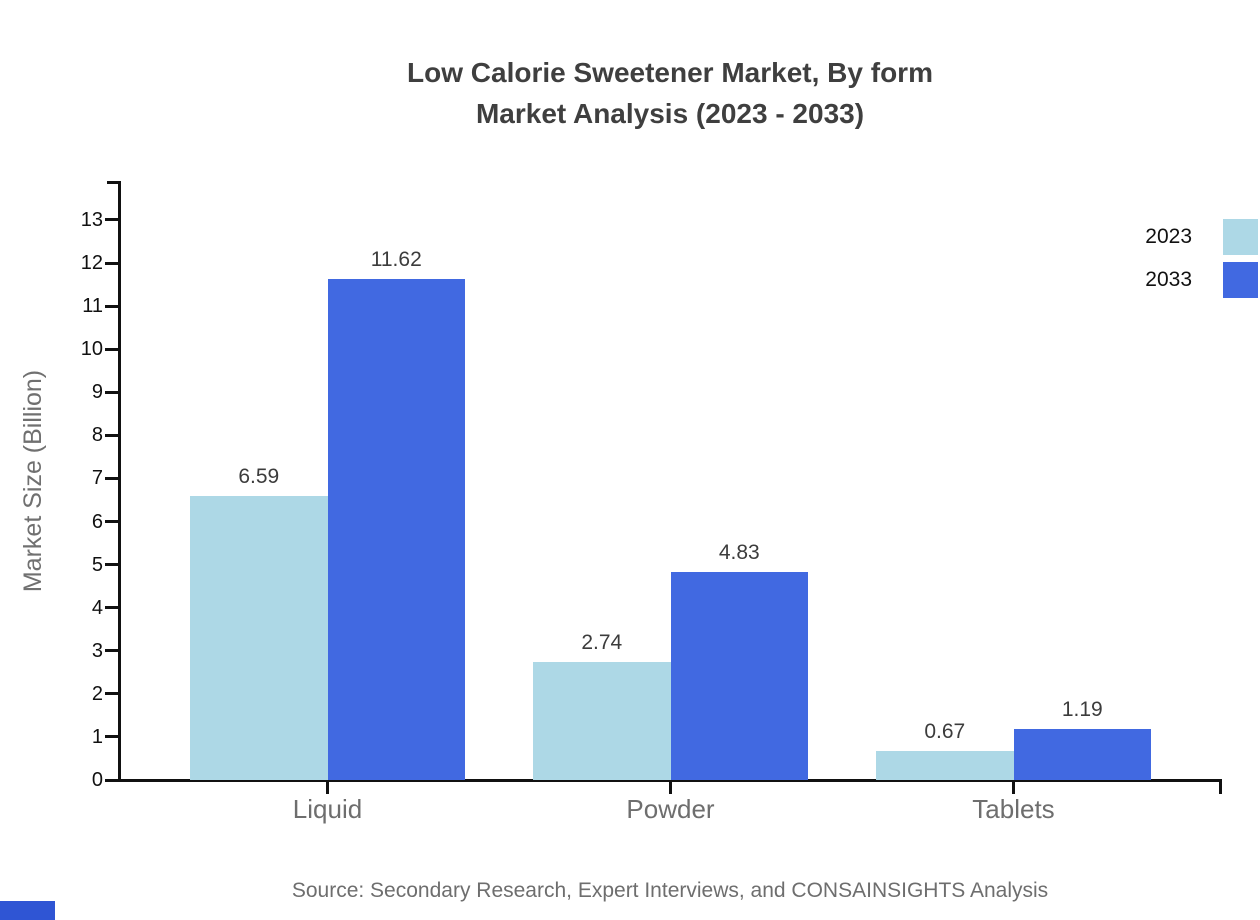  I want to click on bar-2023-liquid, so click(259, 638).